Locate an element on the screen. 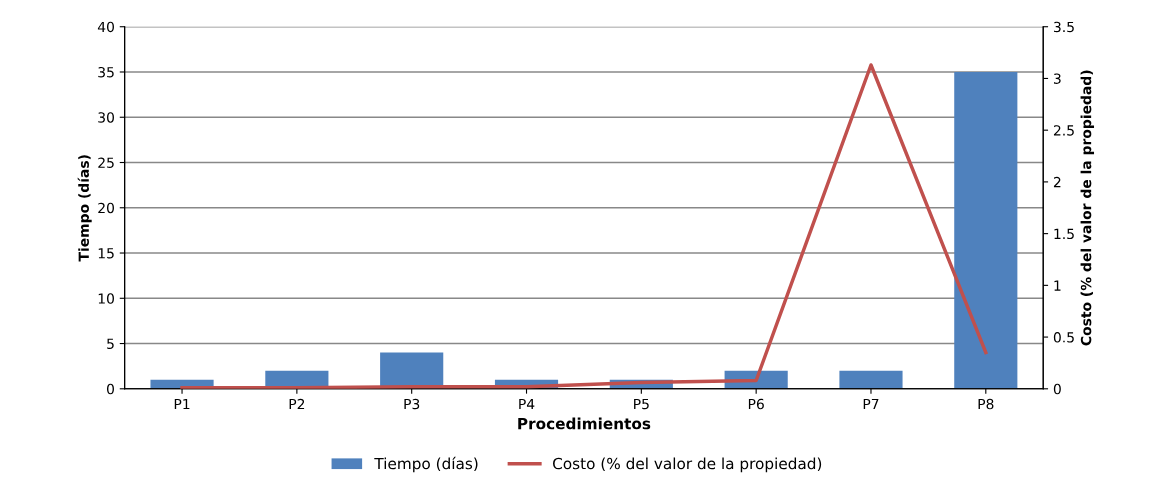 The image size is (1154, 486). y2-tick-label: 0 is located at coordinates (1057, 389).